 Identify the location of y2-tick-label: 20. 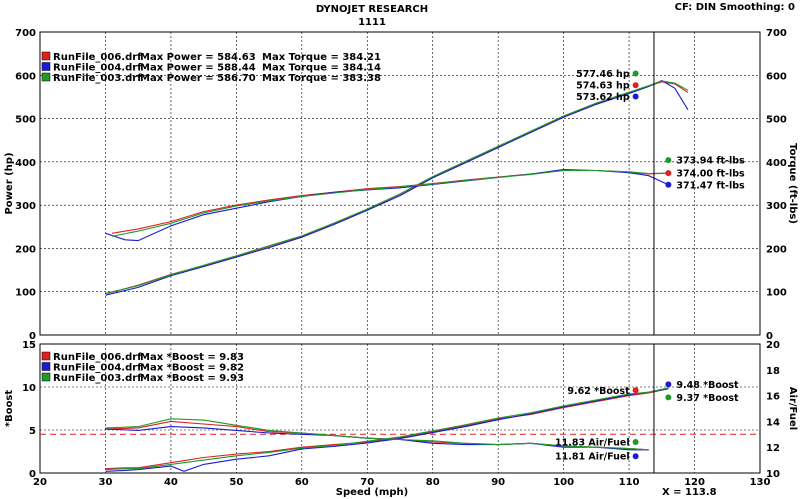
(773, 345).